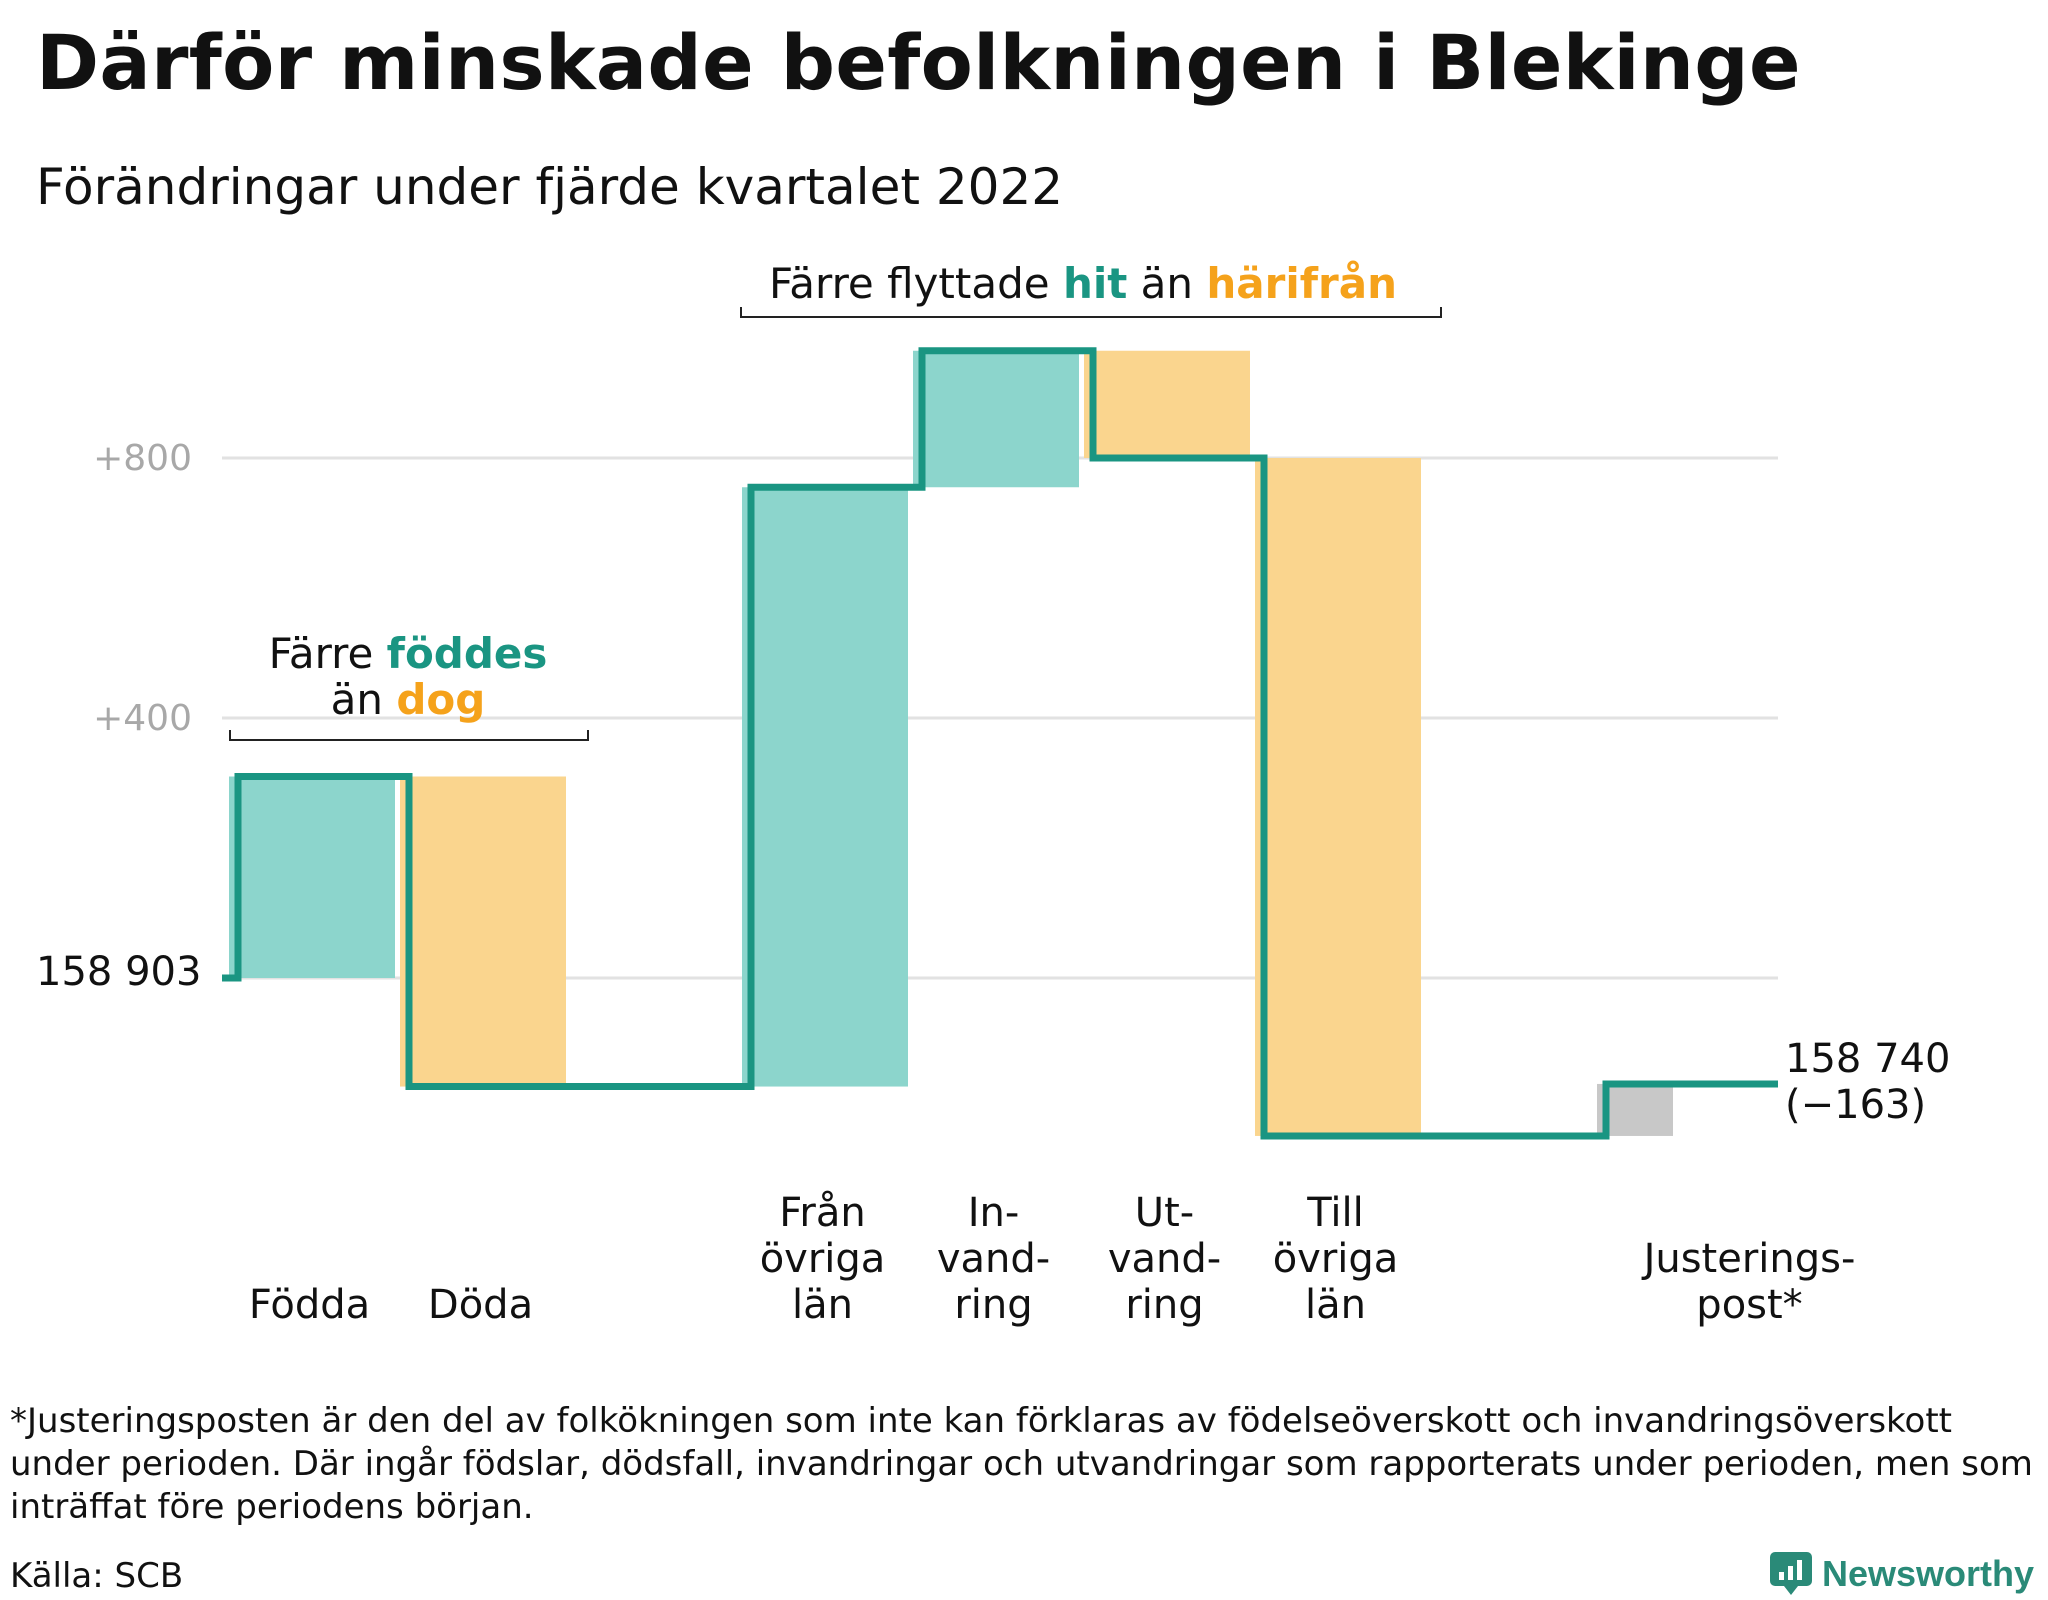  I want to click on births-highlight: föddes, so click(467, 653).